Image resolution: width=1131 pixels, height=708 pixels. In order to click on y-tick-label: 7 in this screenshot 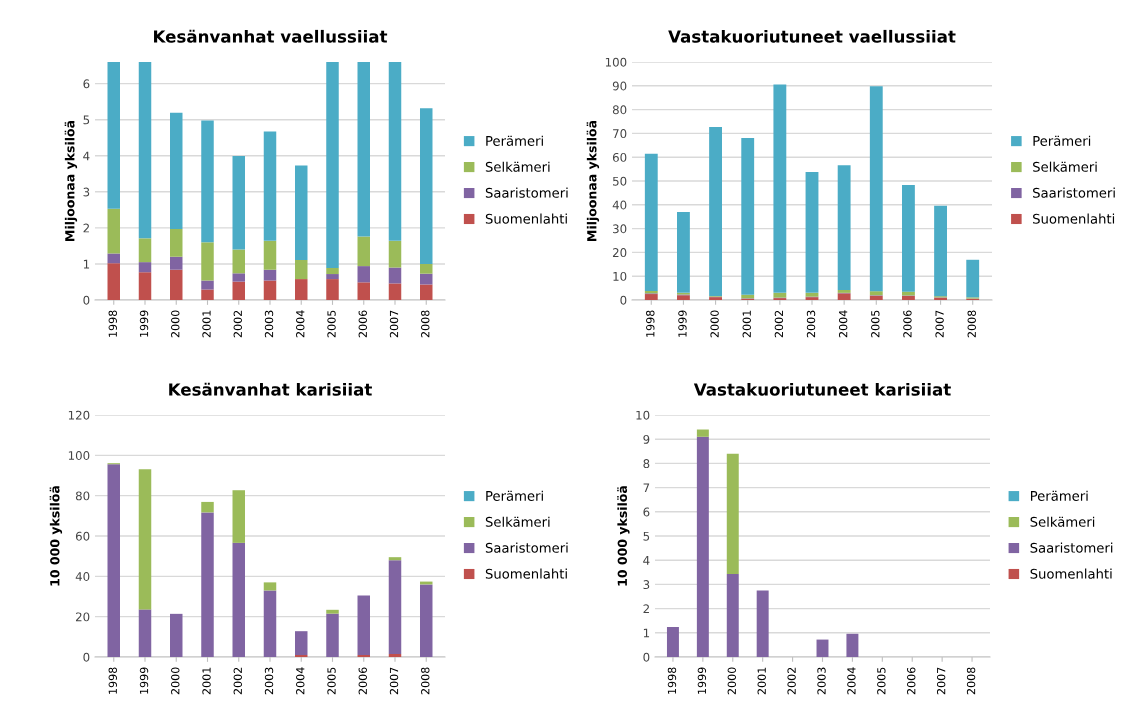, I will do `click(646, 488)`.